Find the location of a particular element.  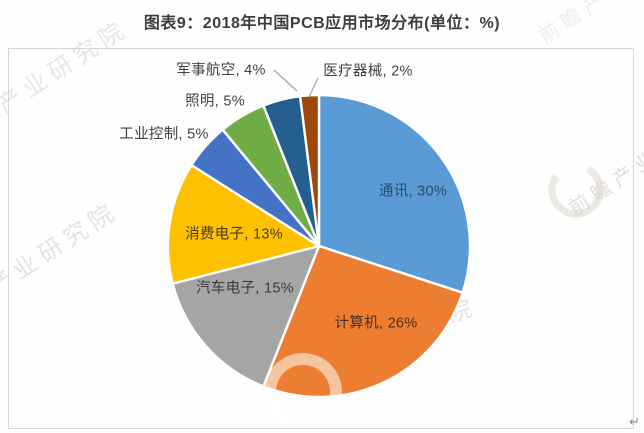

pie-label-medical-devices: 医疗器械, 2% is located at coordinates (368, 71).